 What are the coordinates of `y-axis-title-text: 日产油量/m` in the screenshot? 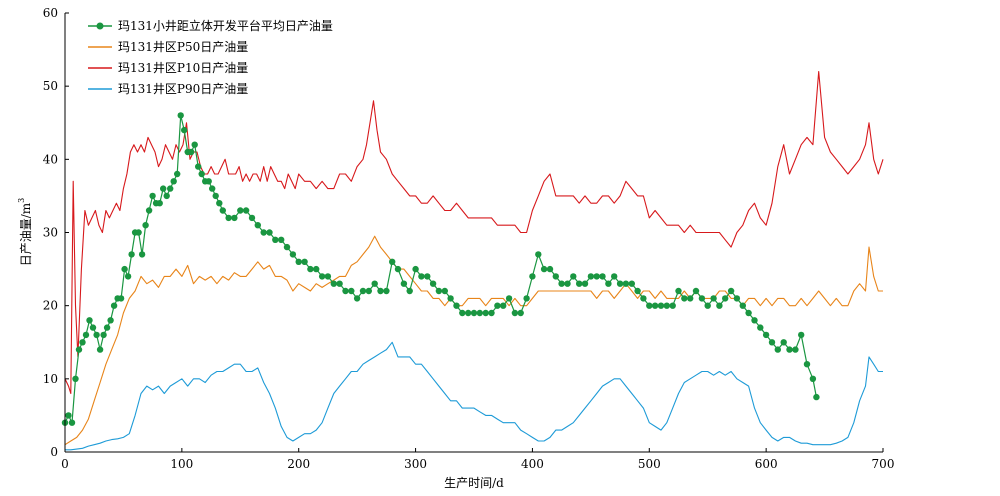 It's located at (26, 234).